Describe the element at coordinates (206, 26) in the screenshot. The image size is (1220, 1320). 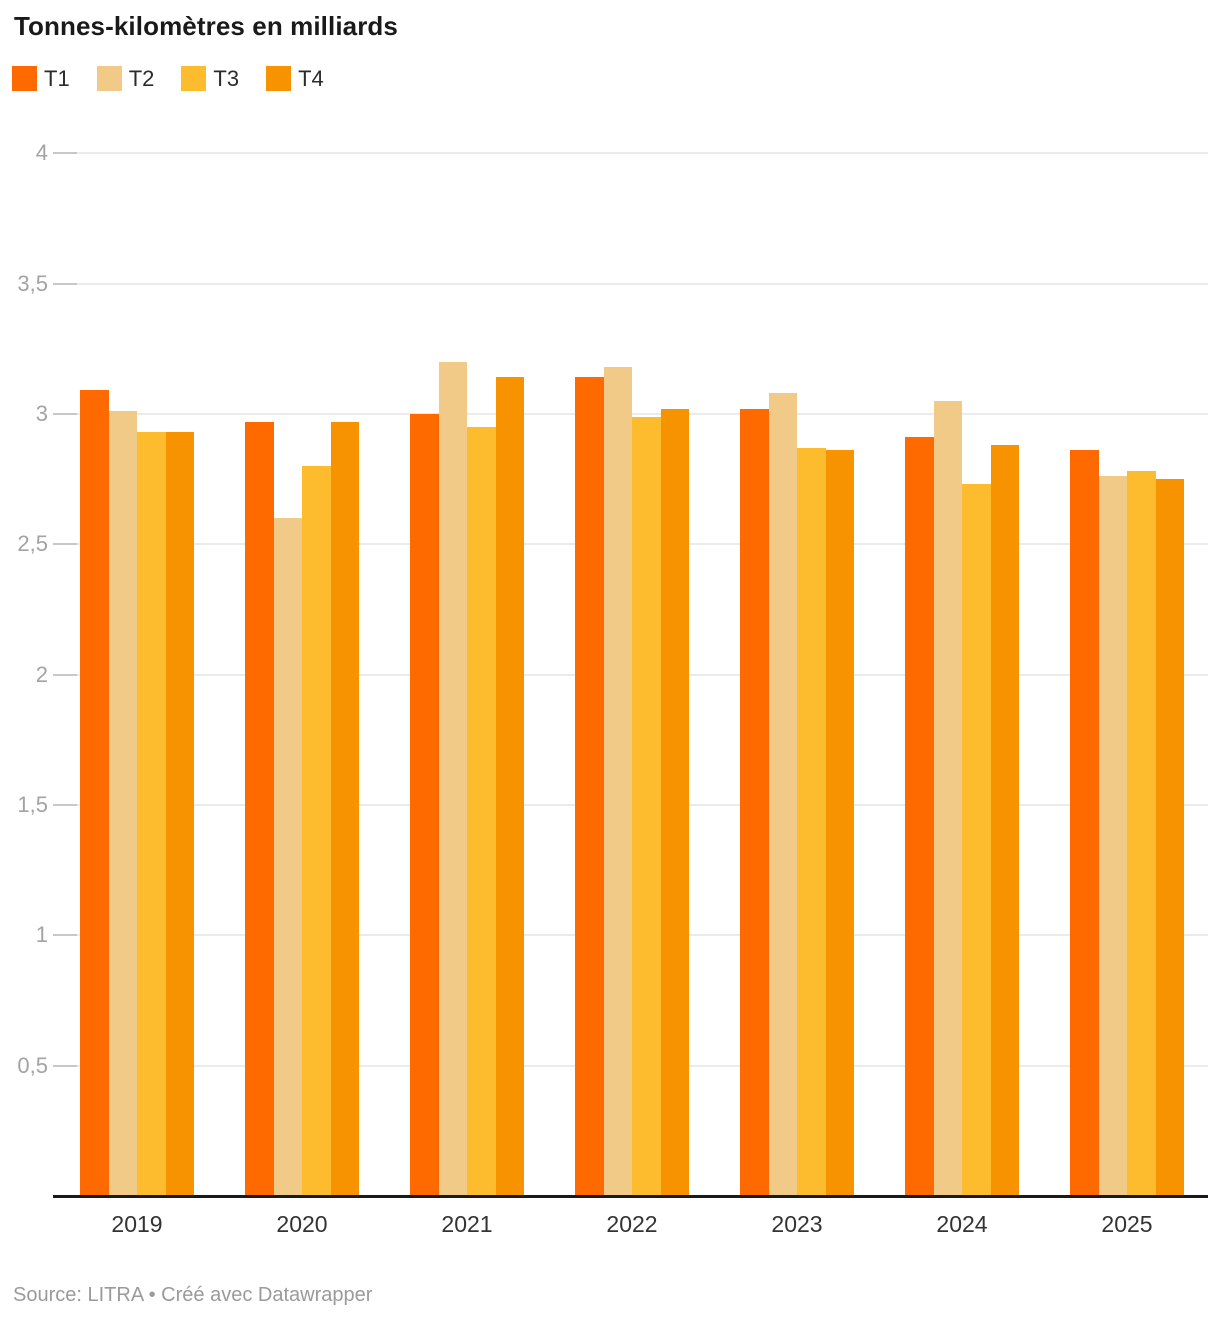
I see `chart-title: Tonnes-kilomètres en milliards` at that location.